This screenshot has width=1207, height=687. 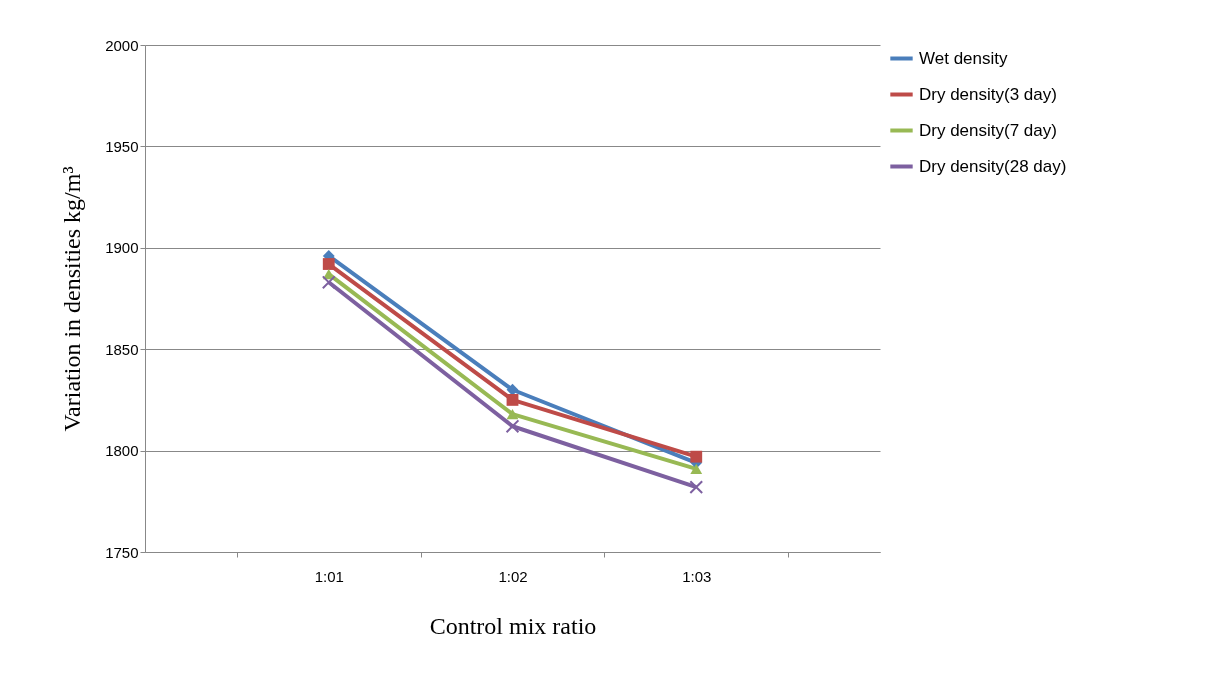 I want to click on y-axis-title: Variation in densities kg/m³, so click(x=72, y=299).